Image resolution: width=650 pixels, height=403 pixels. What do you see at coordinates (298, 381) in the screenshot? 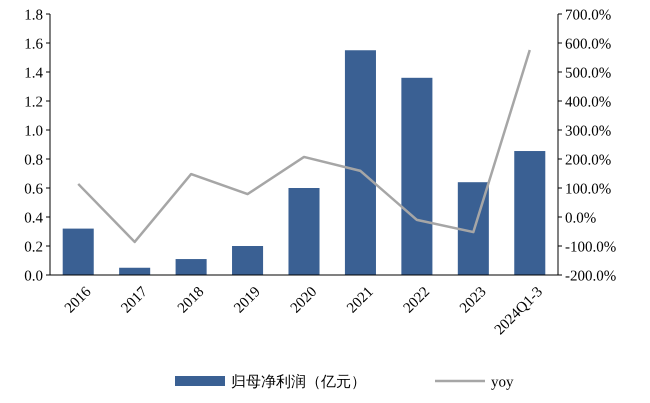
I see `legend-label: 归母净利润（亿元）` at bounding box center [298, 381].